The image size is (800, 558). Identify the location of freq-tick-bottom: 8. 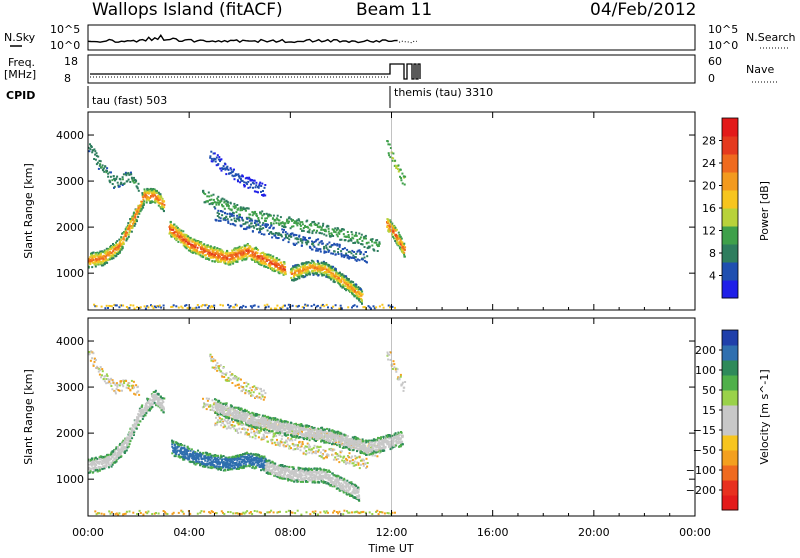
(67, 78).